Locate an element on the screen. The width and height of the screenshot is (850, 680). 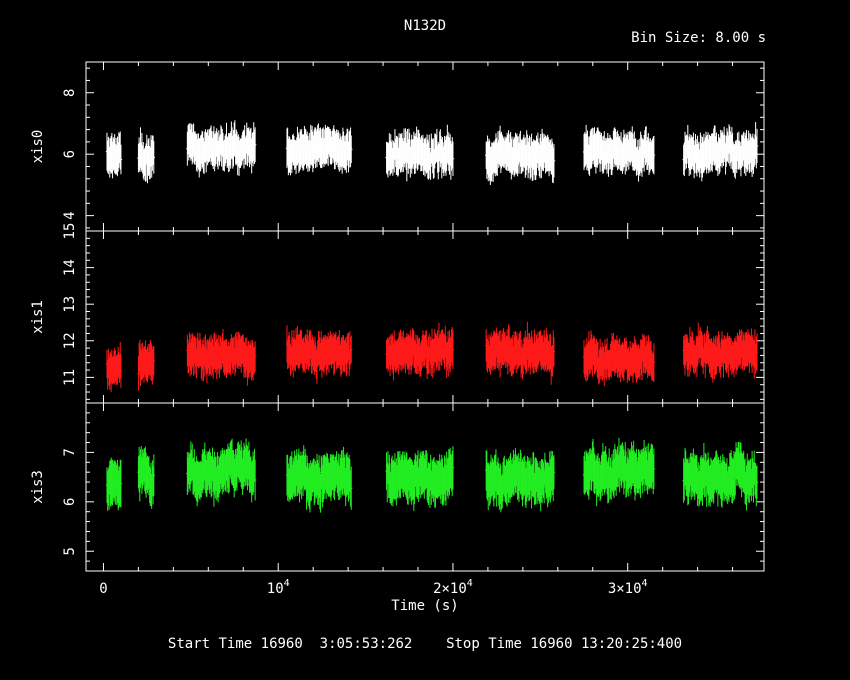
y-tick-label: 12 is located at coordinates (70, 340).